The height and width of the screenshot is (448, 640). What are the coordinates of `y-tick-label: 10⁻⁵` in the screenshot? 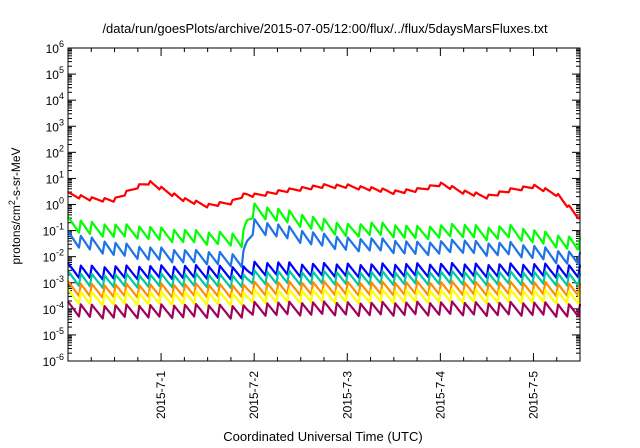 It's located at (53, 334).